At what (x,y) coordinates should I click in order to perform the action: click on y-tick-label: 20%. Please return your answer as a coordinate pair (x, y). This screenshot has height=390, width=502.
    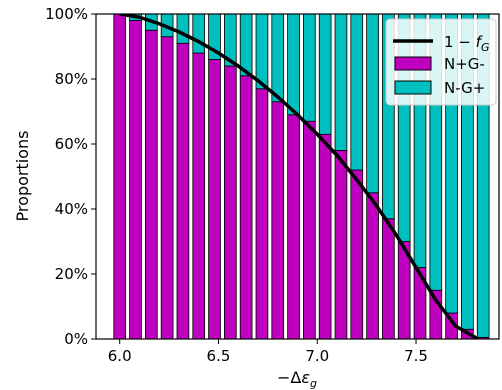
    Looking at the image, I should click on (71, 274).